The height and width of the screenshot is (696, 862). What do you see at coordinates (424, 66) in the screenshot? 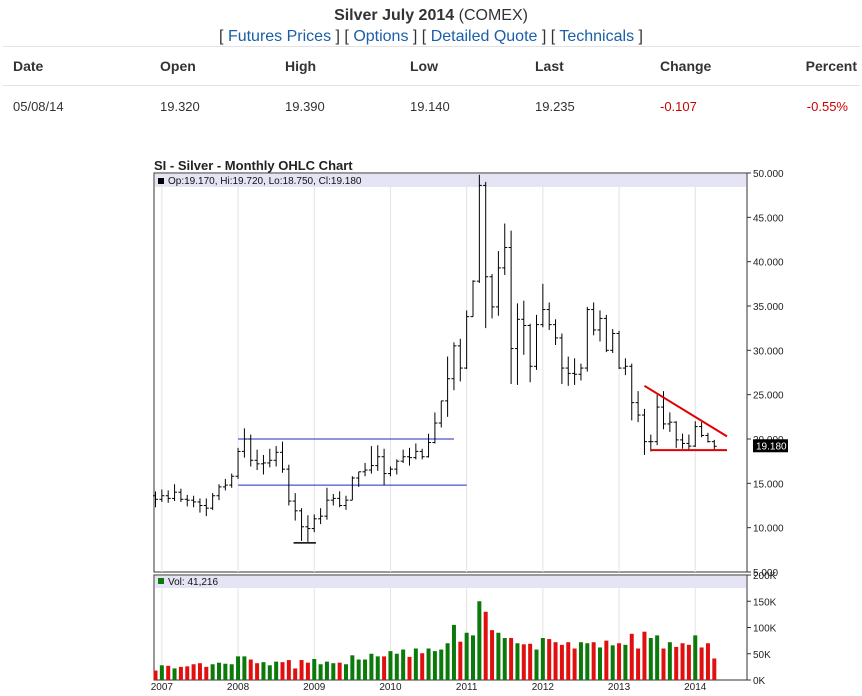
I see `col-low: Low` at bounding box center [424, 66].